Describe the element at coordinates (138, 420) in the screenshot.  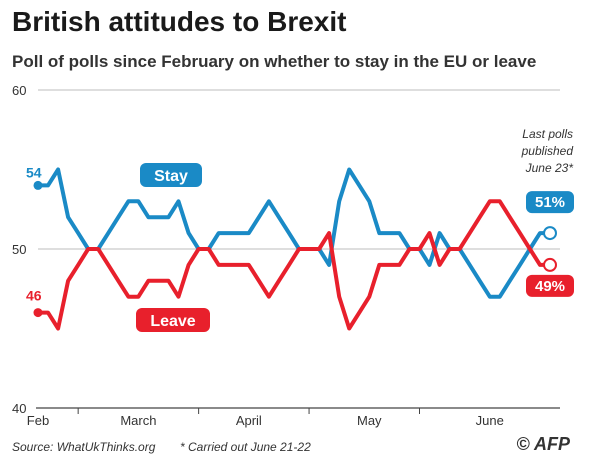
I see `x-tick-label-march: March` at that location.